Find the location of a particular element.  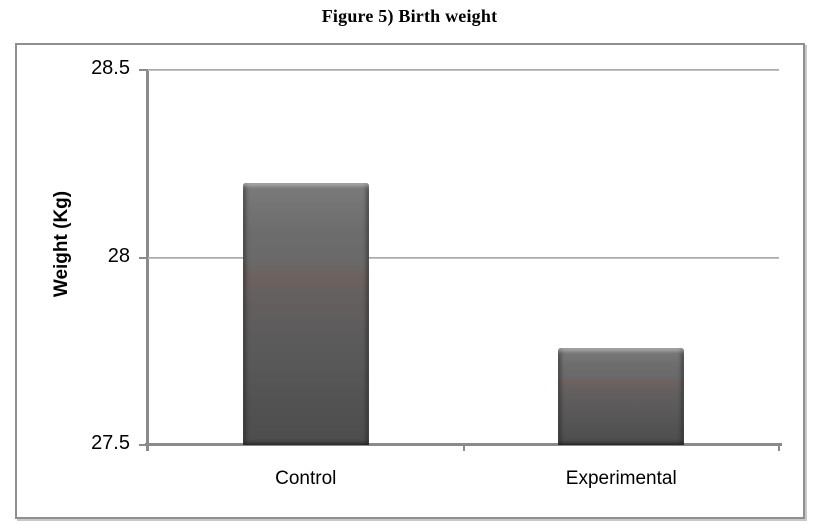

category-label-experimental: Experimental is located at coordinates (621, 478).